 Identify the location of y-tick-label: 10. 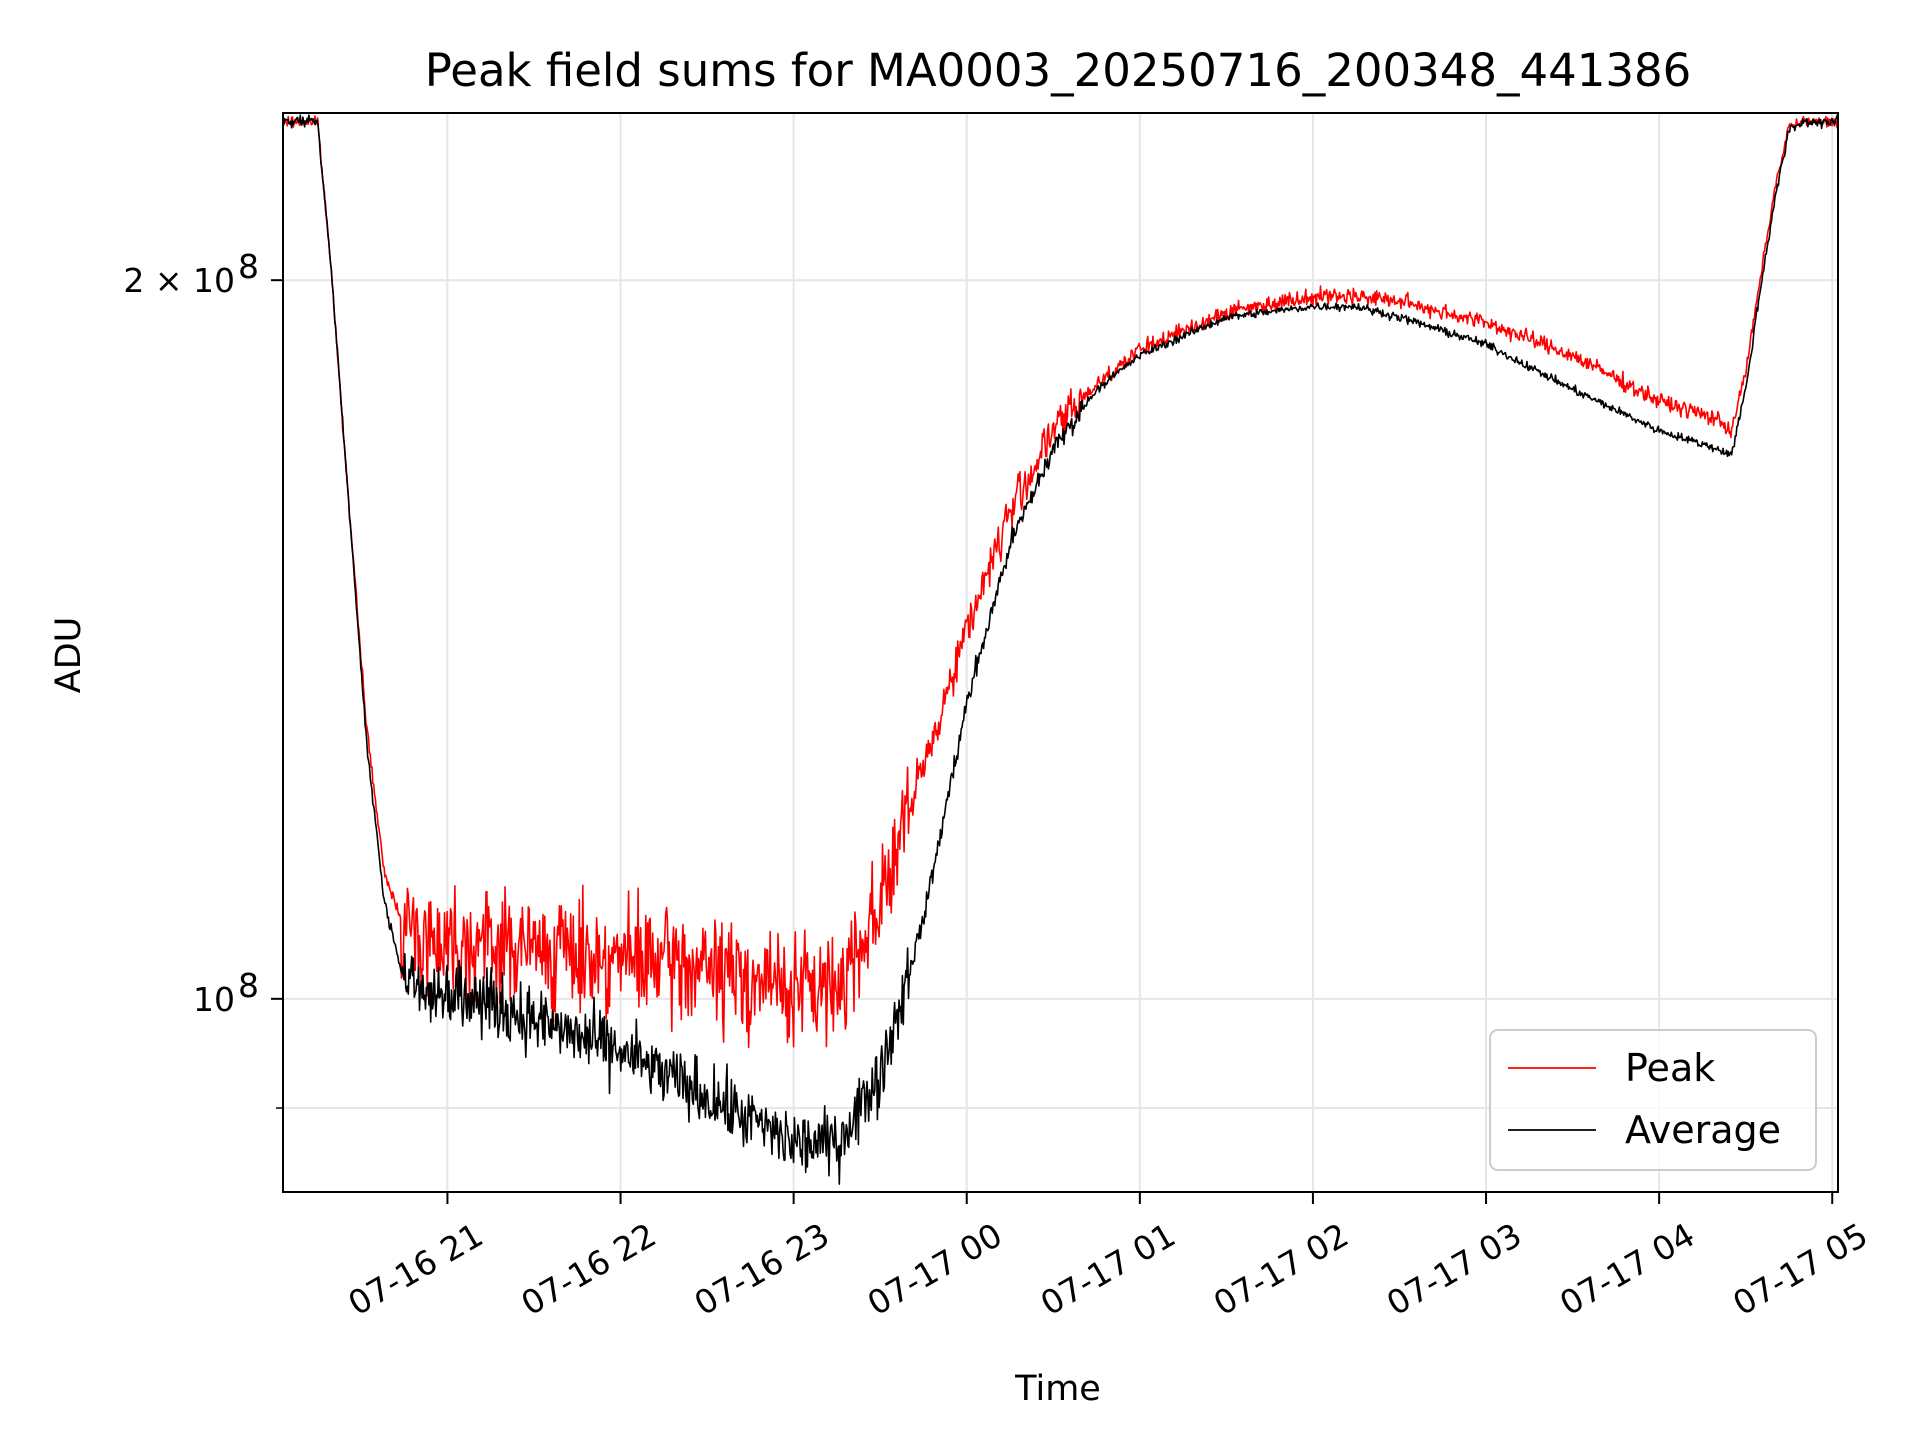
(214, 999).